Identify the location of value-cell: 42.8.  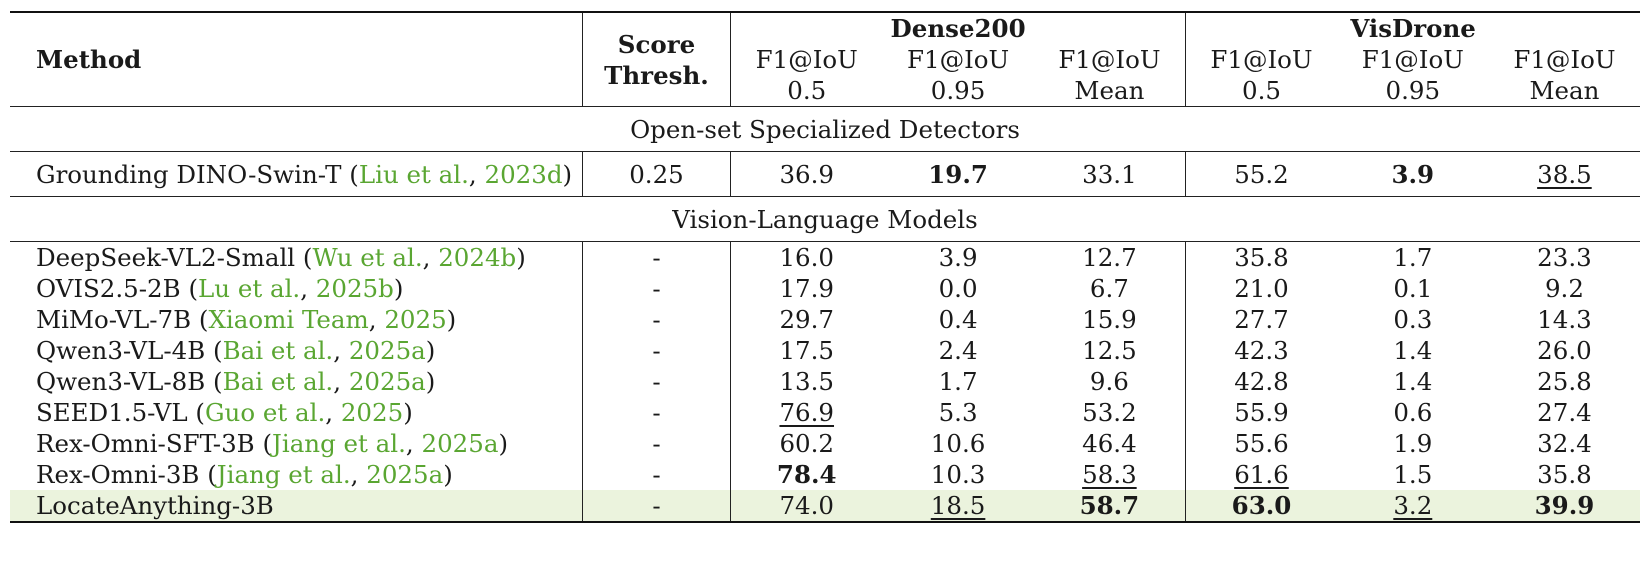
(1261, 381).